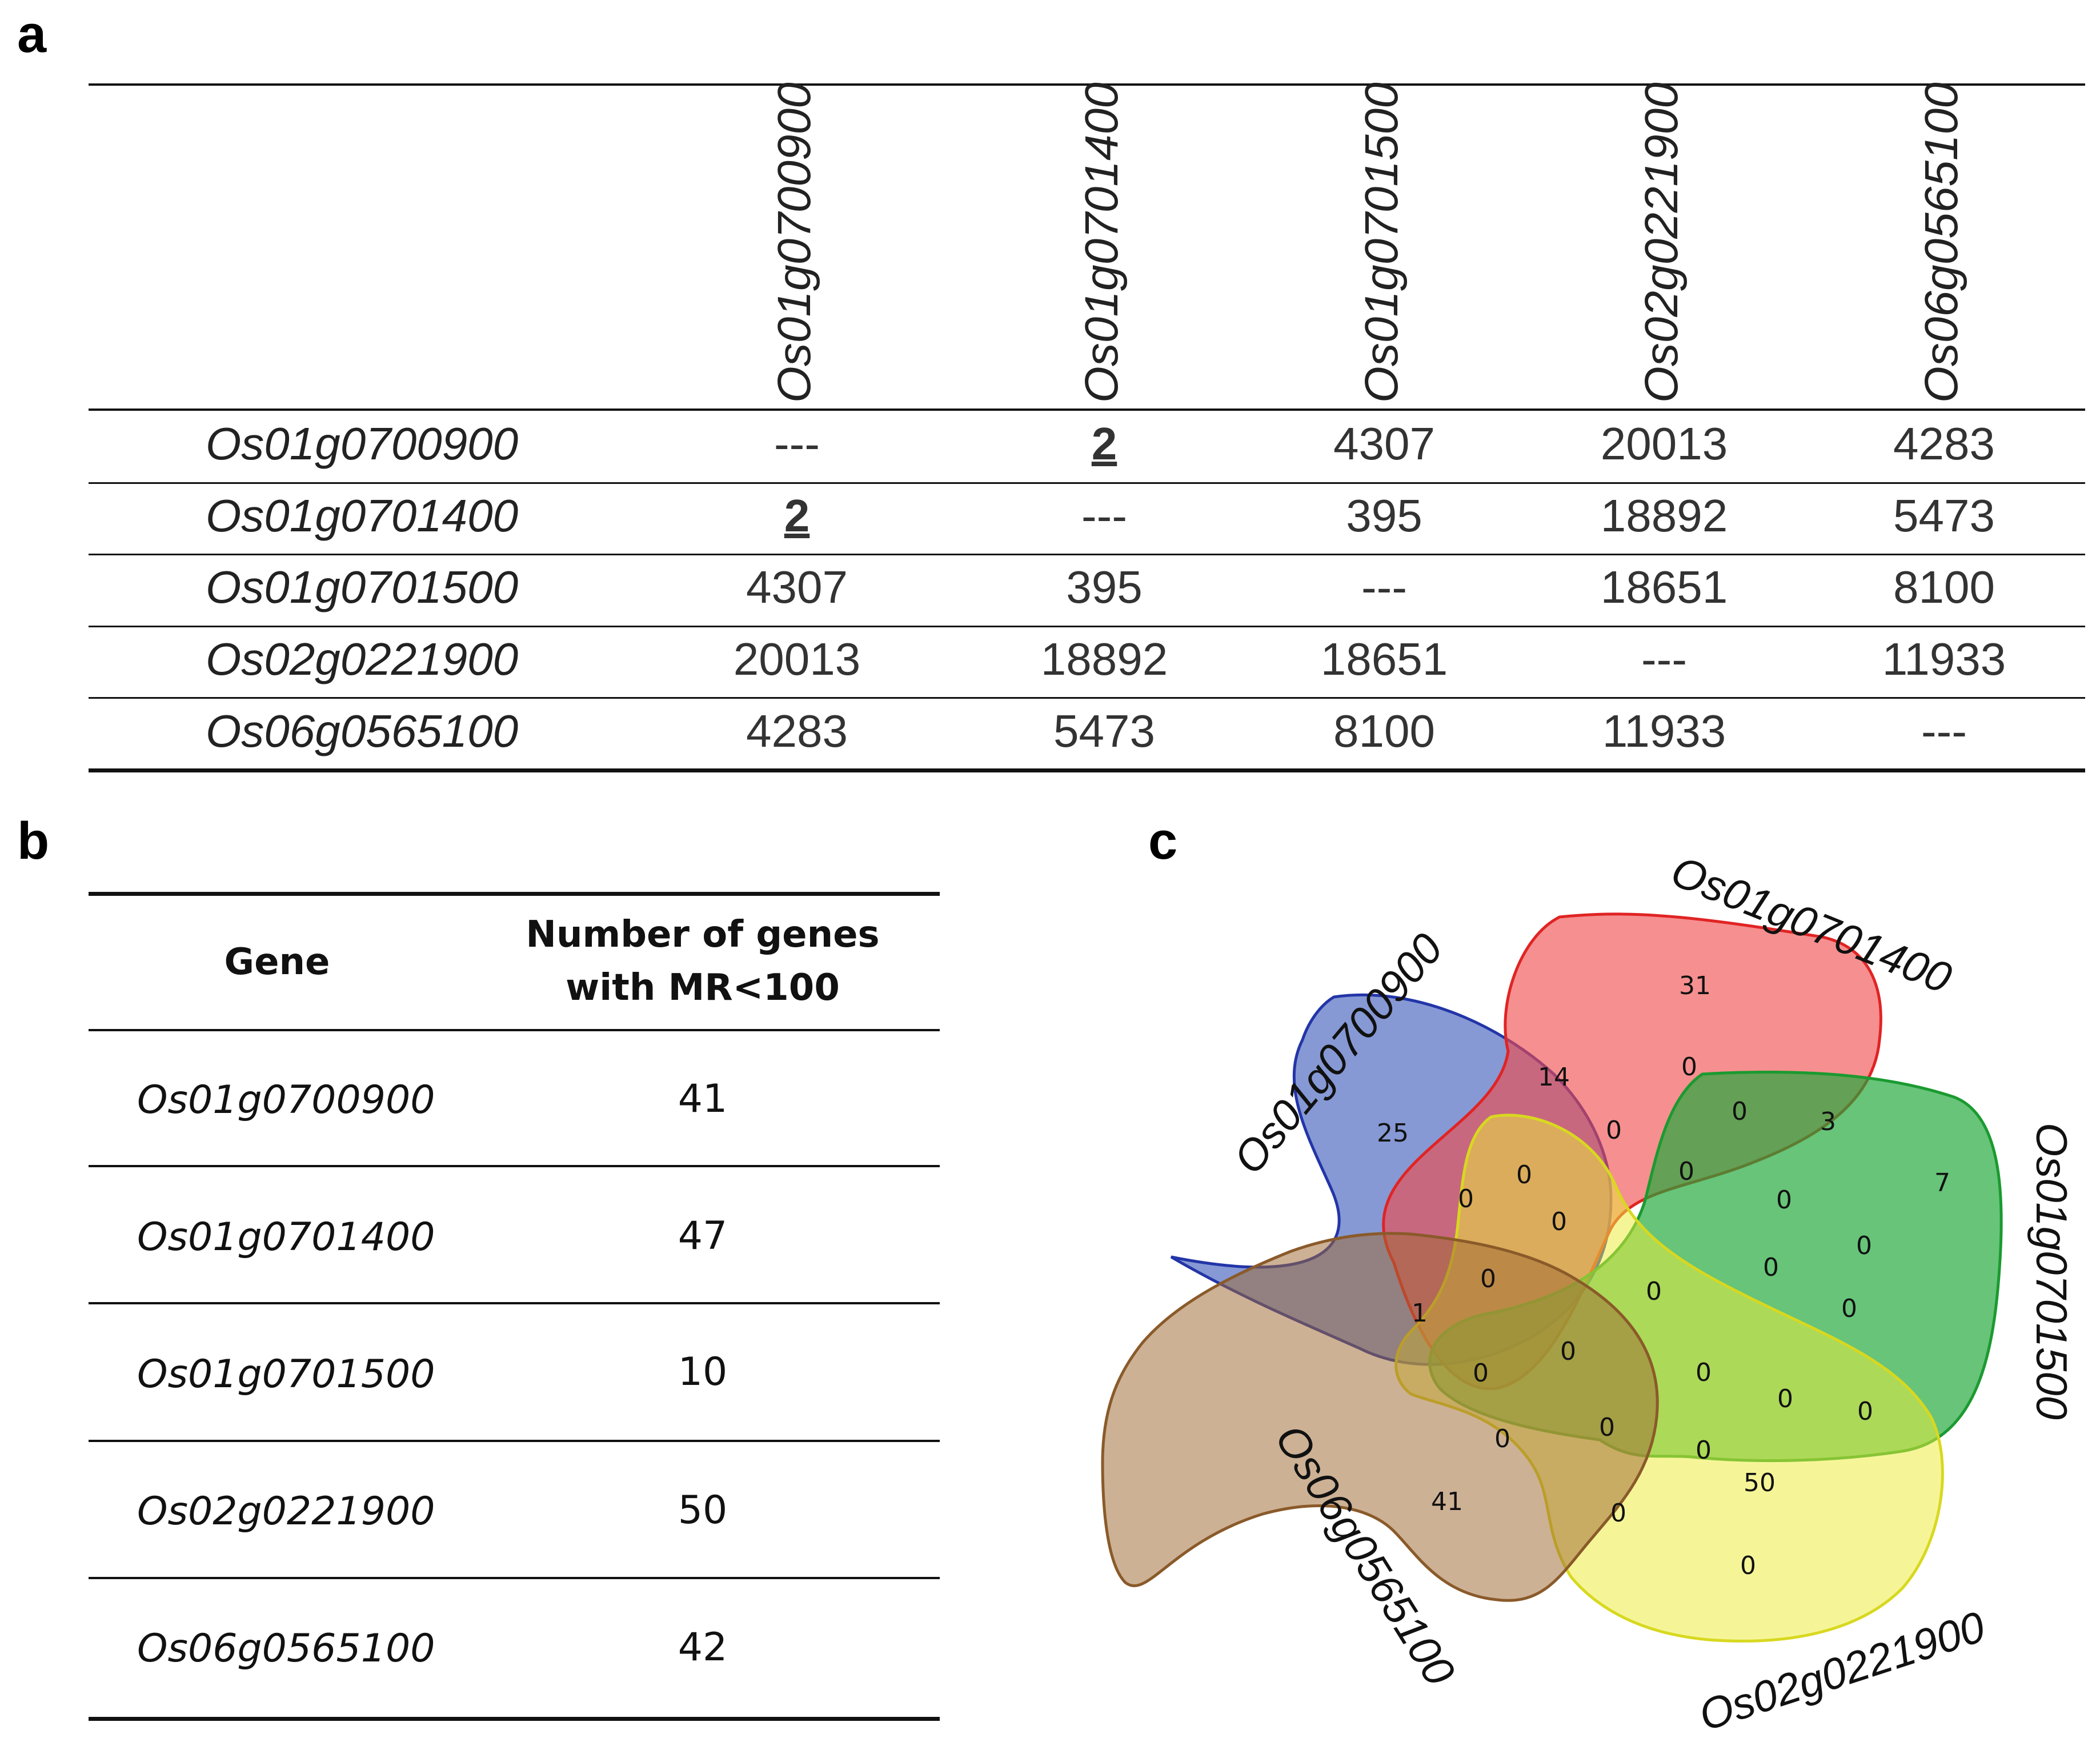 Image resolution: width=2100 pixels, height=1746 pixels. I want to click on gene-name: Os01g0701500, so click(286, 1374).